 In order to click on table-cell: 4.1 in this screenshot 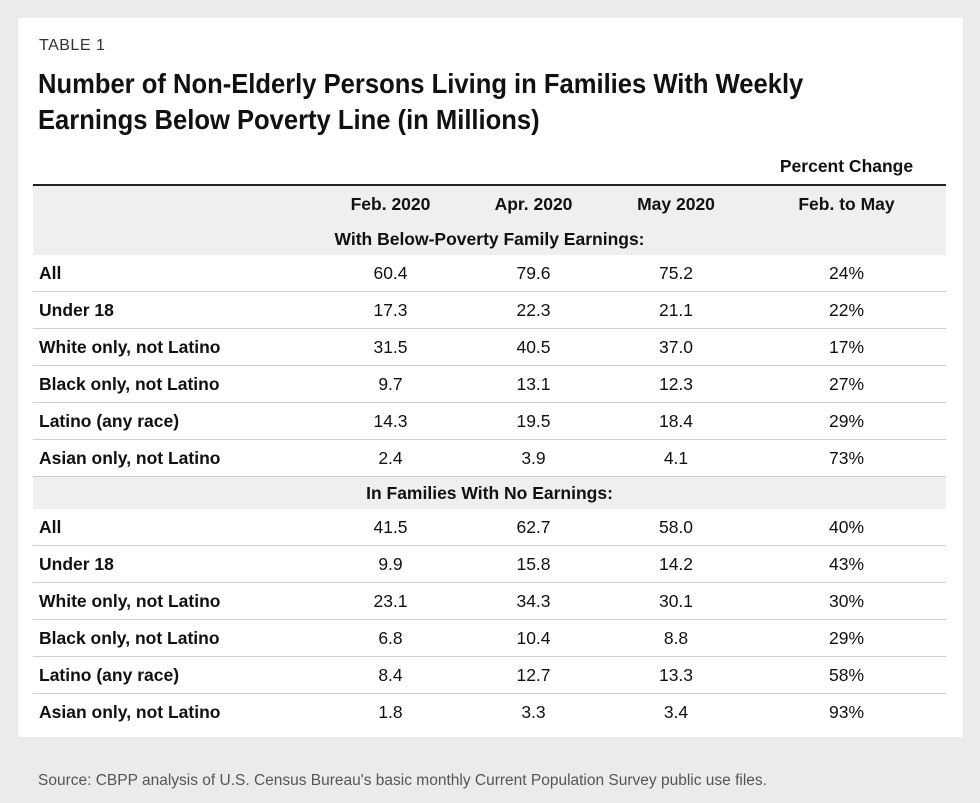, I will do `click(676, 458)`.